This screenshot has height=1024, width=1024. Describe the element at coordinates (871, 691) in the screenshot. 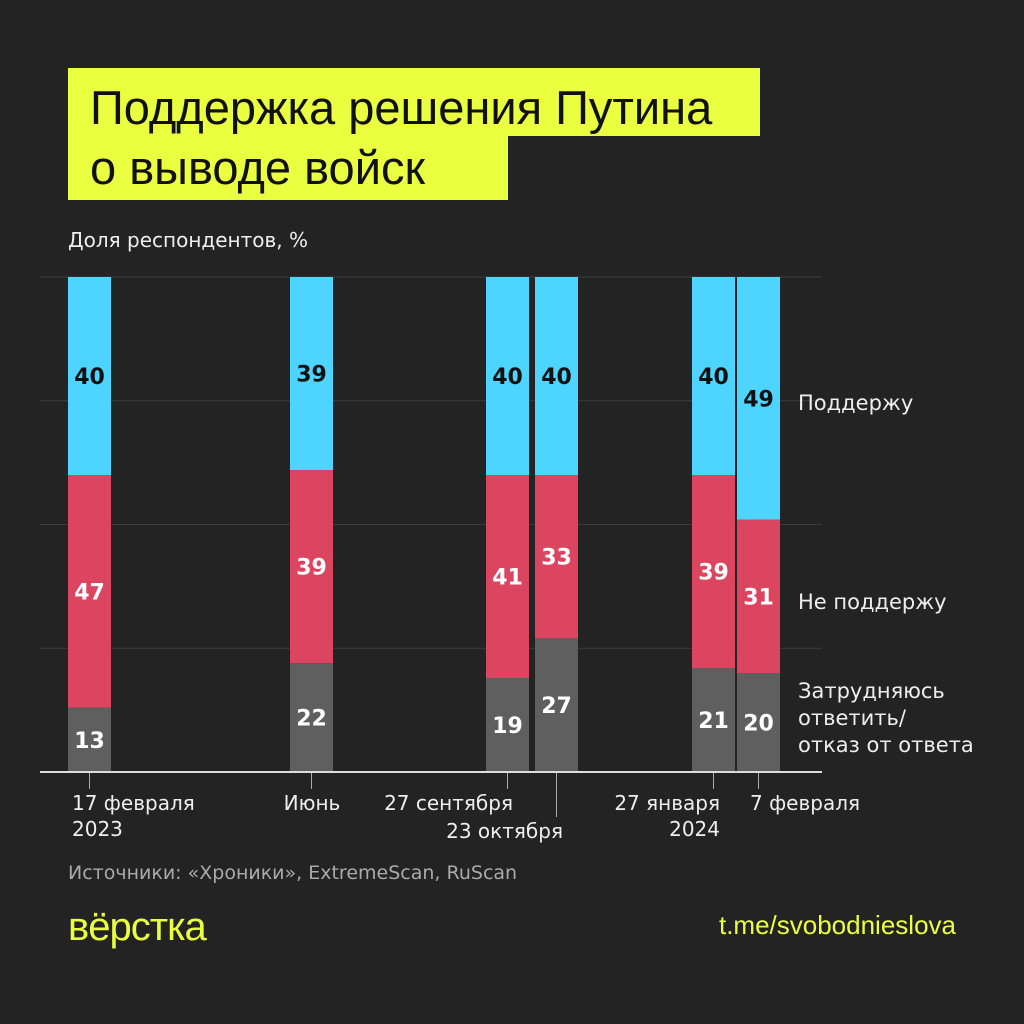

I see `legend-undecided: Затрудняюсь` at that location.